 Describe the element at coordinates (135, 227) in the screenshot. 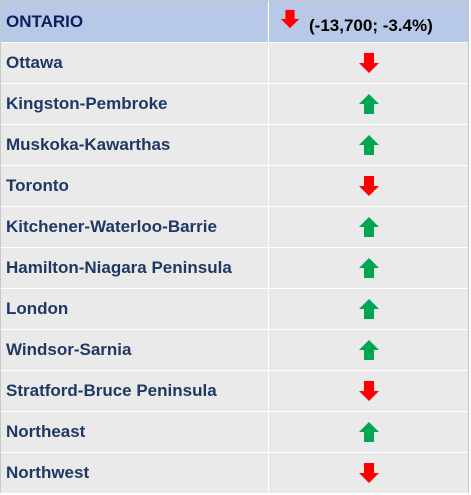

I see `region-name: Kitchener-Waterloo-Barrie` at that location.